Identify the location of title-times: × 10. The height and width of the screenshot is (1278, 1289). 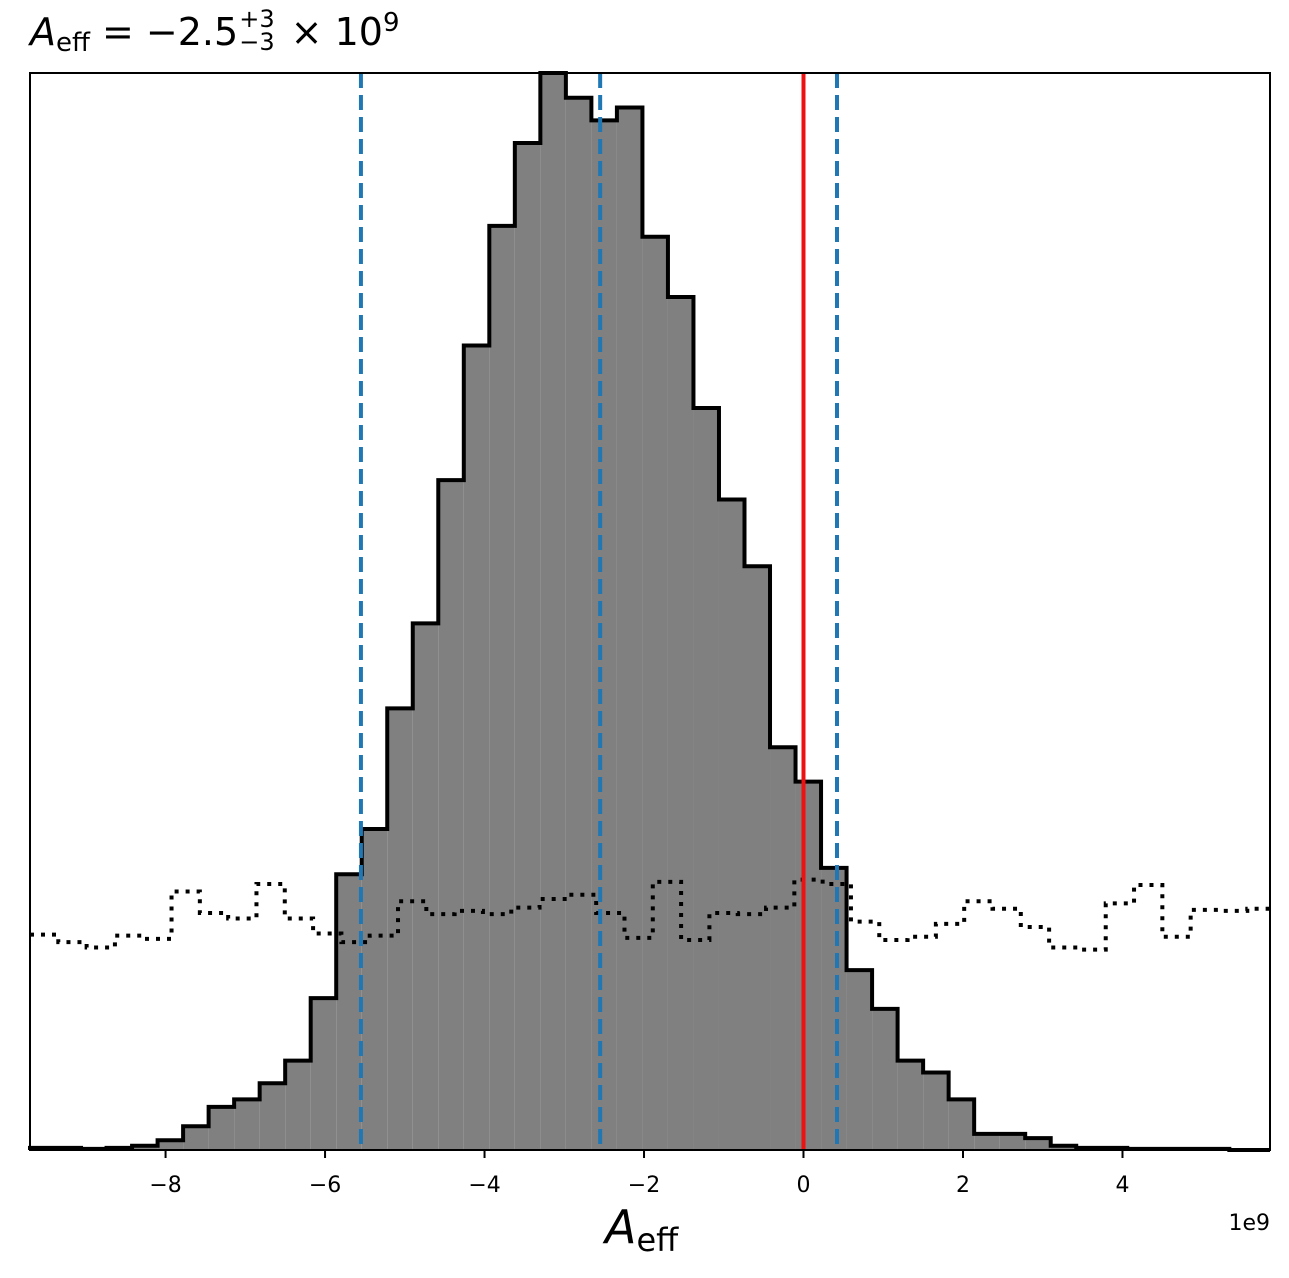
(330, 32).